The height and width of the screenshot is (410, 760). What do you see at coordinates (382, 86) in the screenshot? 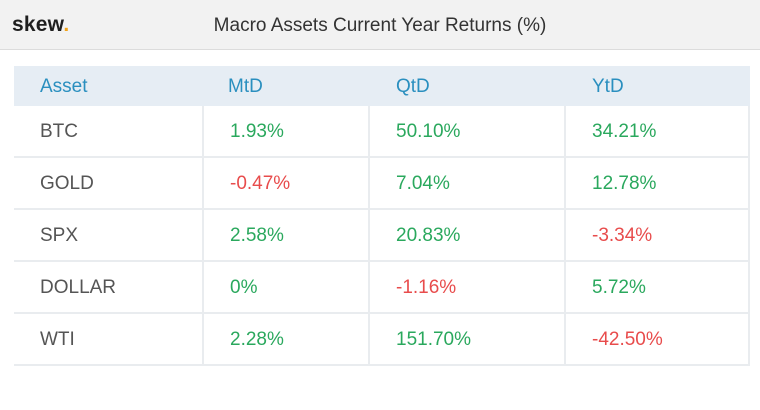
I see `table-header-row: Asset MtD QtD YtD` at bounding box center [382, 86].